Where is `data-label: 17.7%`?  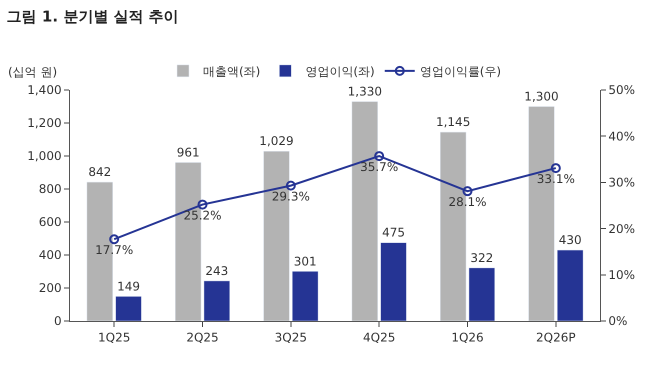 data-label: 17.7% is located at coordinates (114, 250).